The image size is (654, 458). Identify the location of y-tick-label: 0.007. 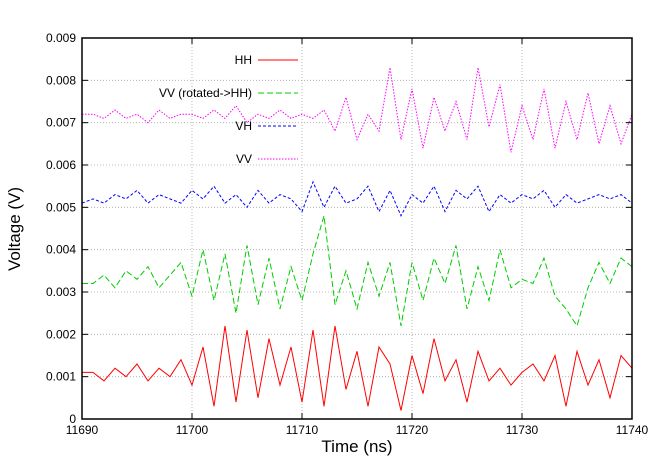
(61, 123).